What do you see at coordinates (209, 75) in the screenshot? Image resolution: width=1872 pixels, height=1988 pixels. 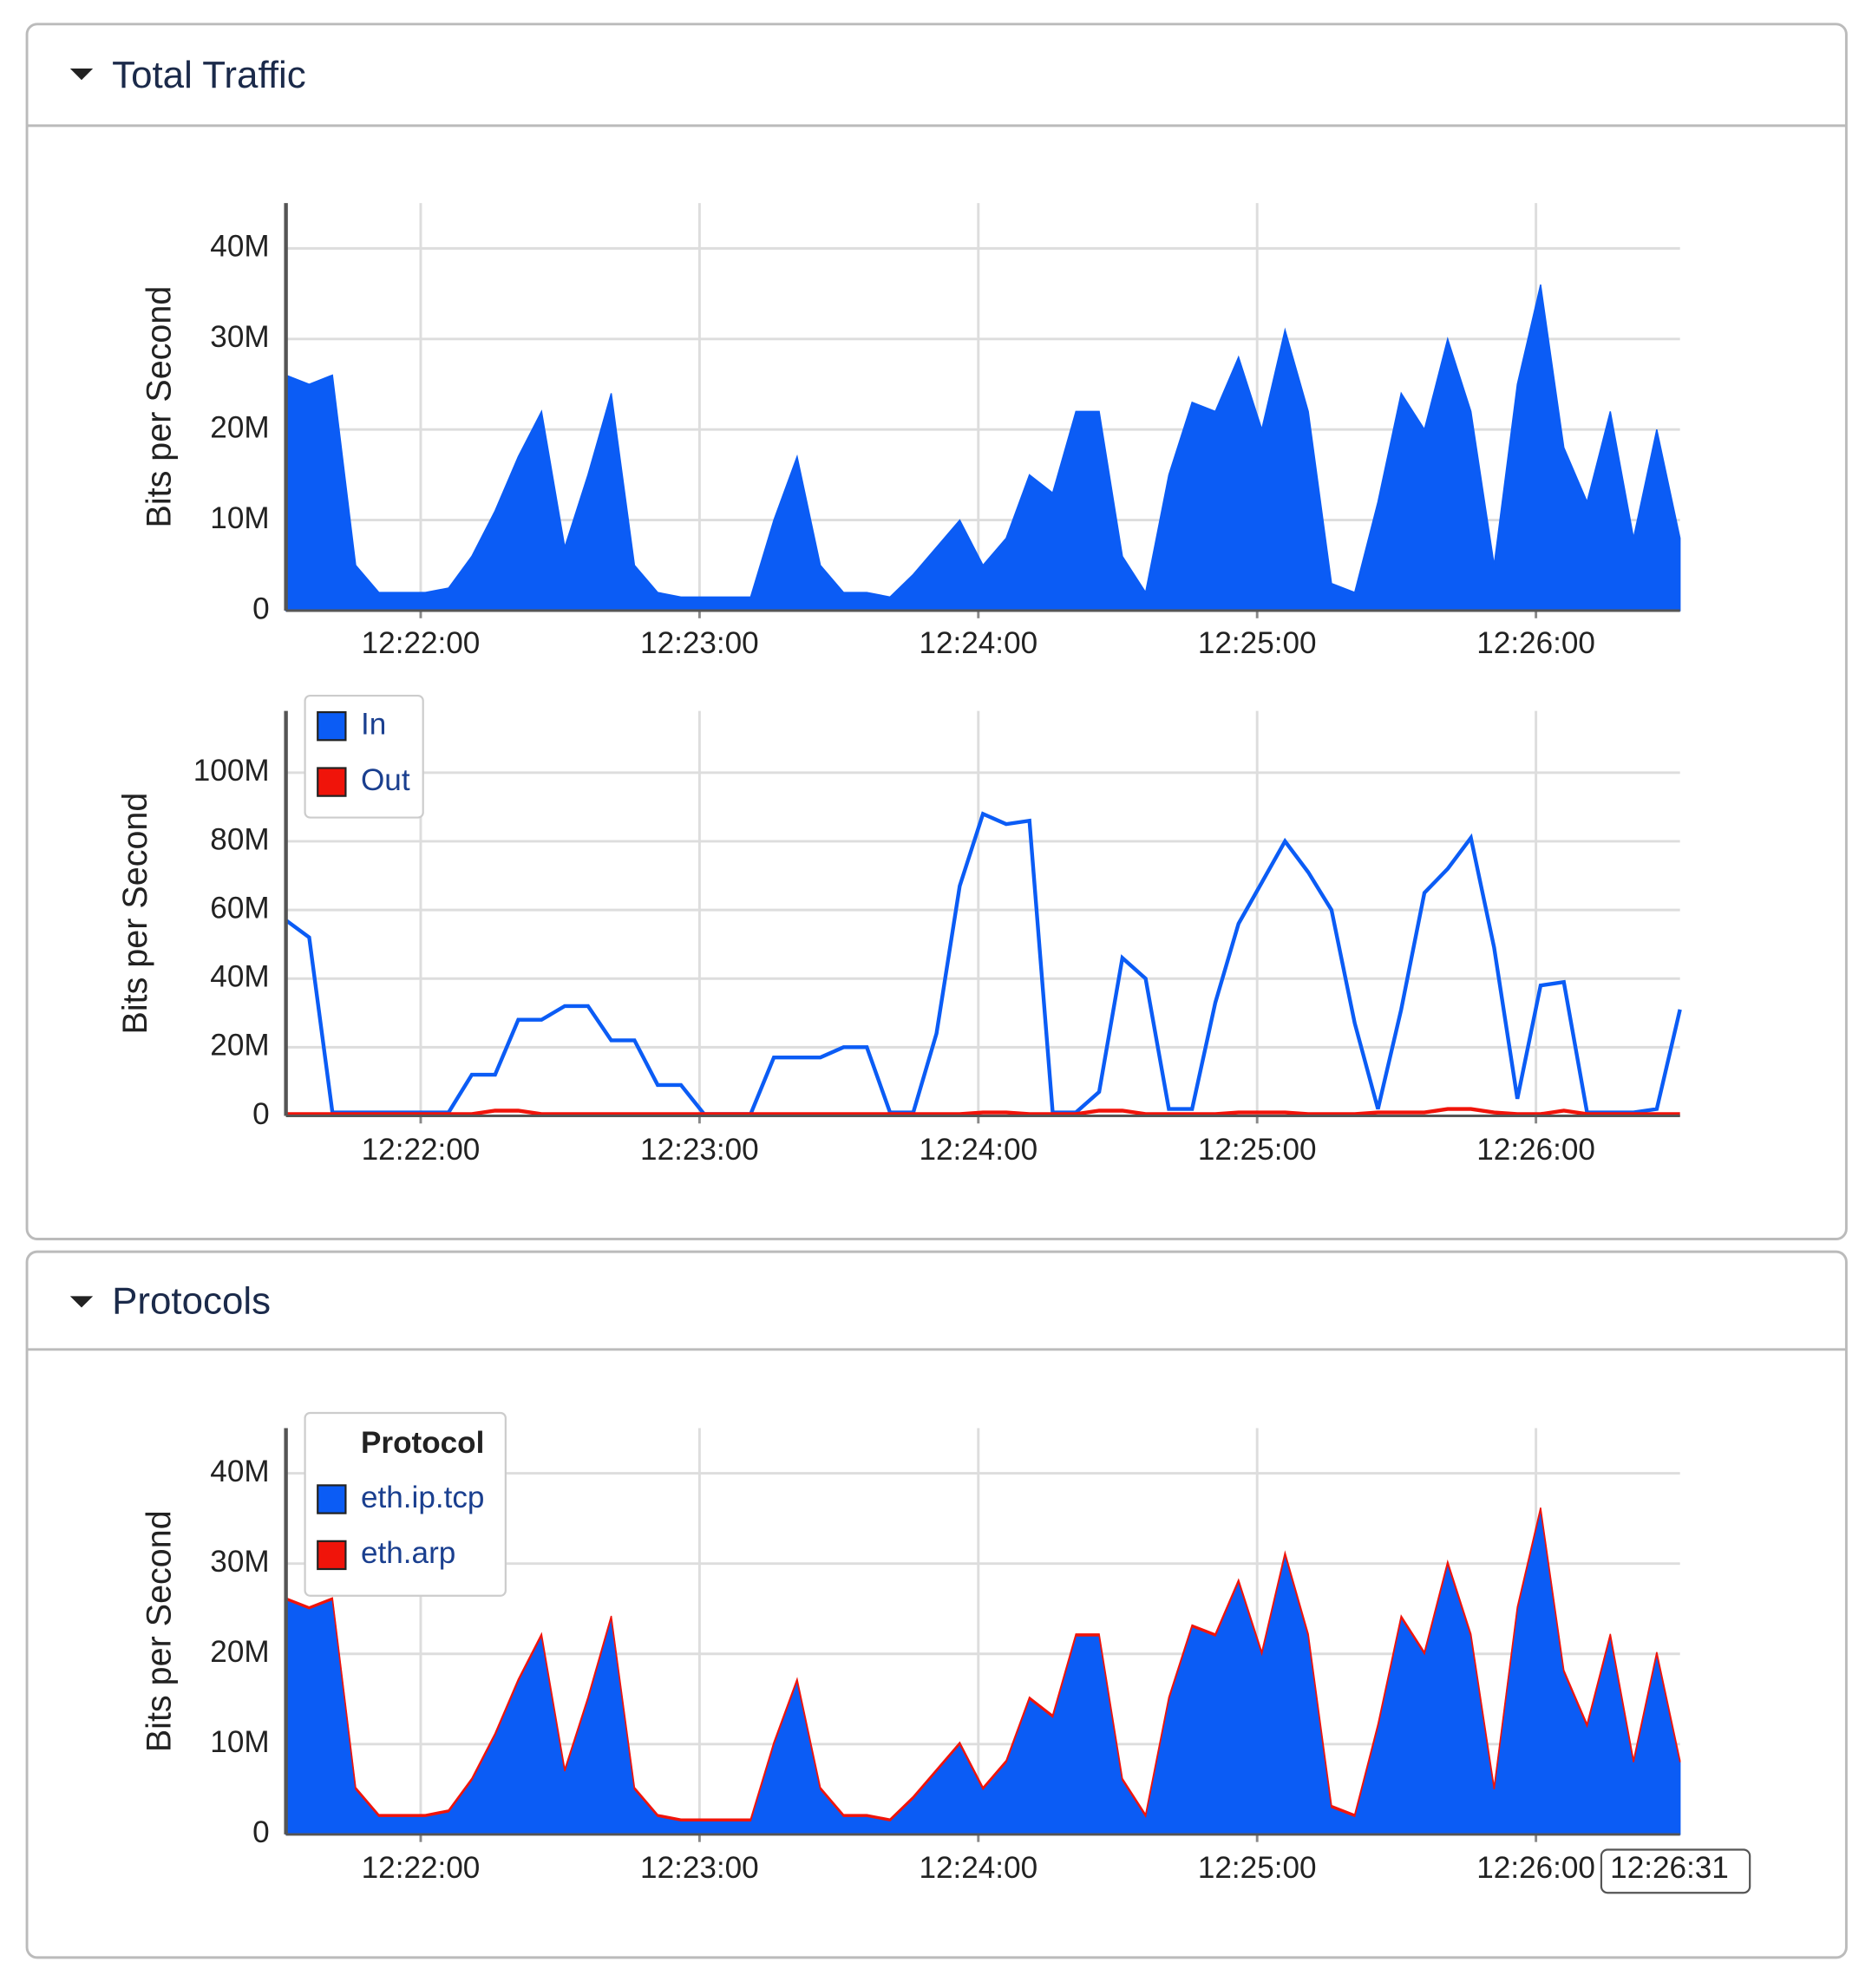 I see `panel-title: Total Traffic` at bounding box center [209, 75].